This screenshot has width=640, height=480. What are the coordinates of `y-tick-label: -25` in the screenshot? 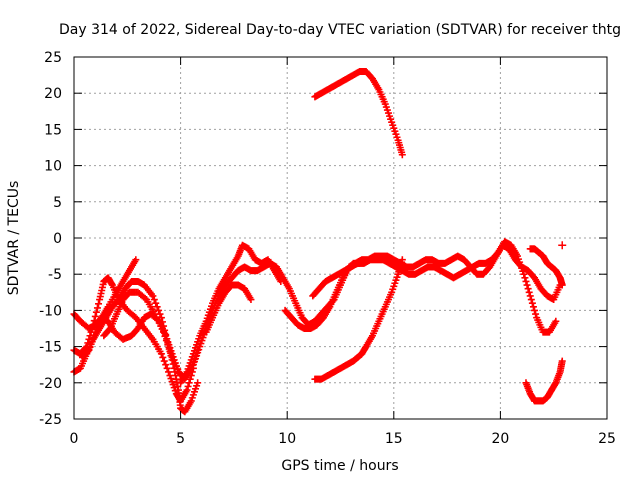 It's located at (50, 420).